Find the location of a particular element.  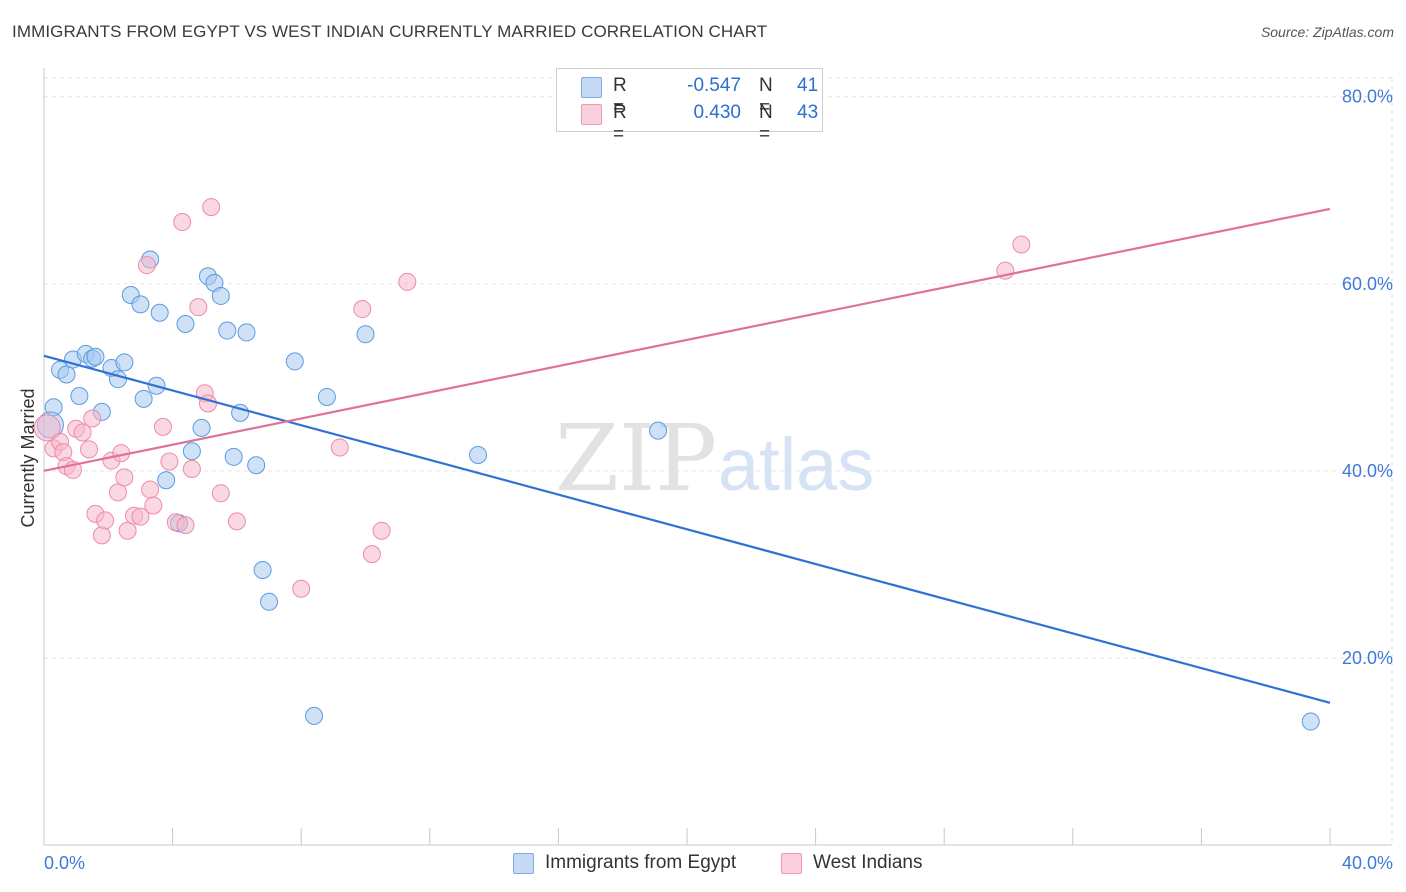

legend-n-value: 41 is located at coordinates (808, 85).